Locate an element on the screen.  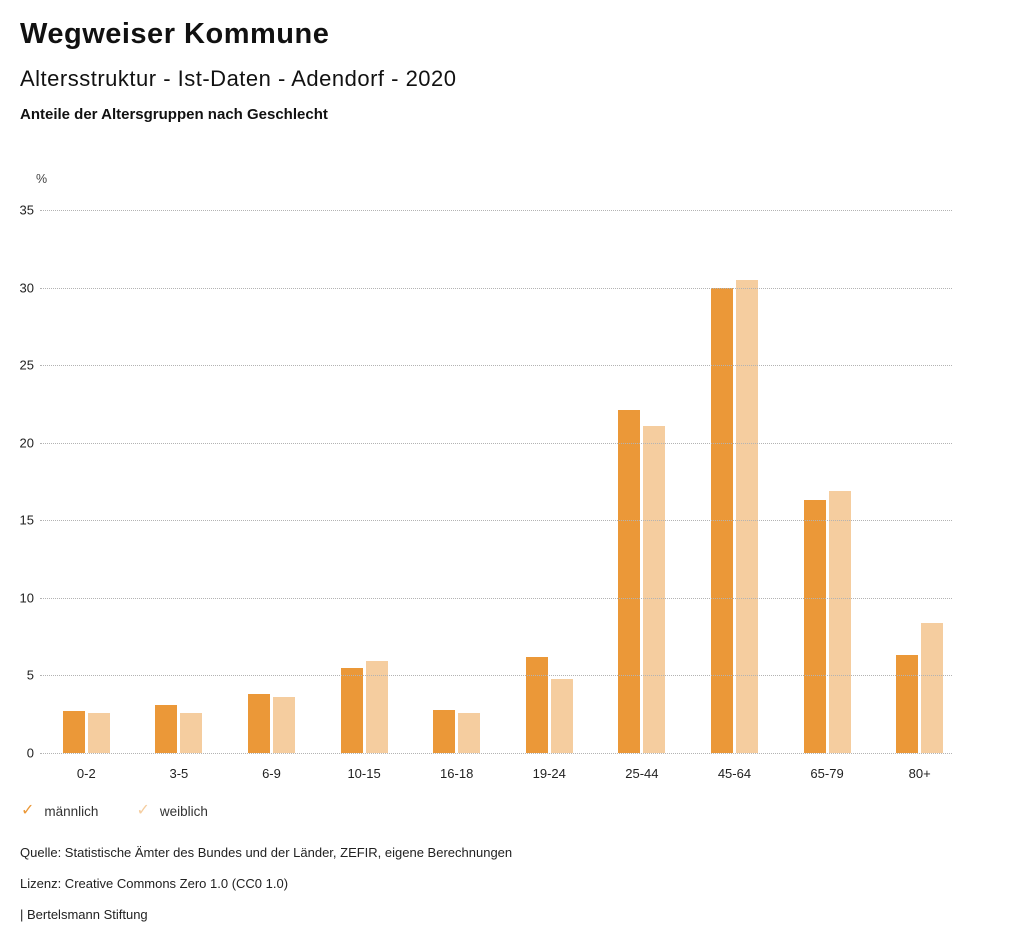
x-tick-label-19-24: 19-24 is located at coordinates (549, 773).